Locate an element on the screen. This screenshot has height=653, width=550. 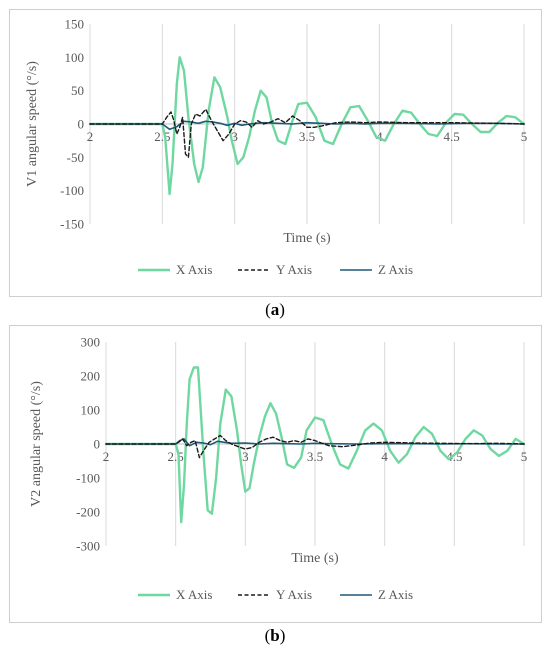
caption-b-letter: b is located at coordinates (275, 635).